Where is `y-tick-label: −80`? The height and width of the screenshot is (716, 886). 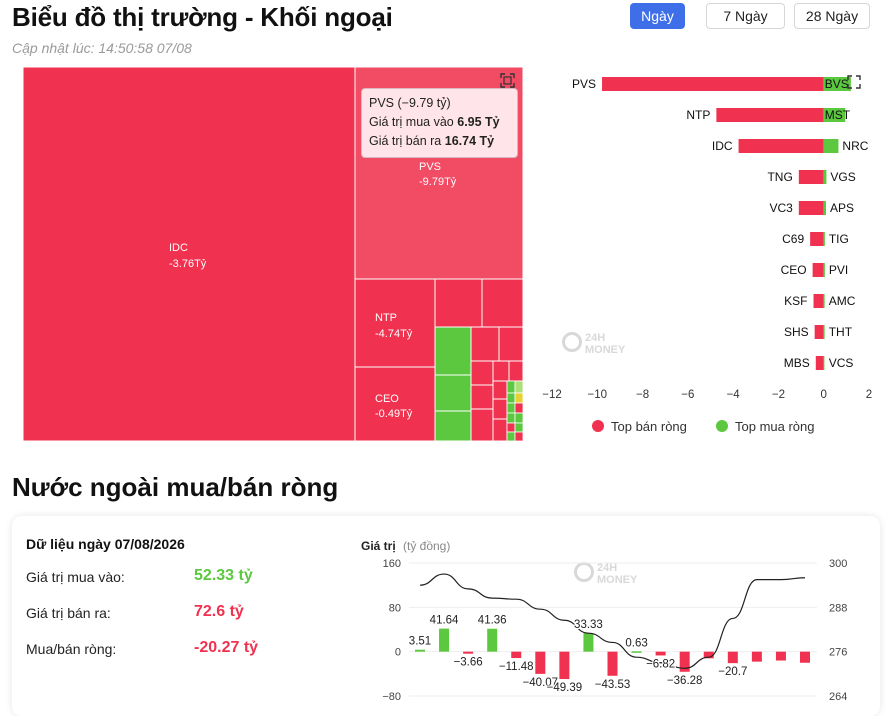
y-tick-label: −80 is located at coordinates (391, 697).